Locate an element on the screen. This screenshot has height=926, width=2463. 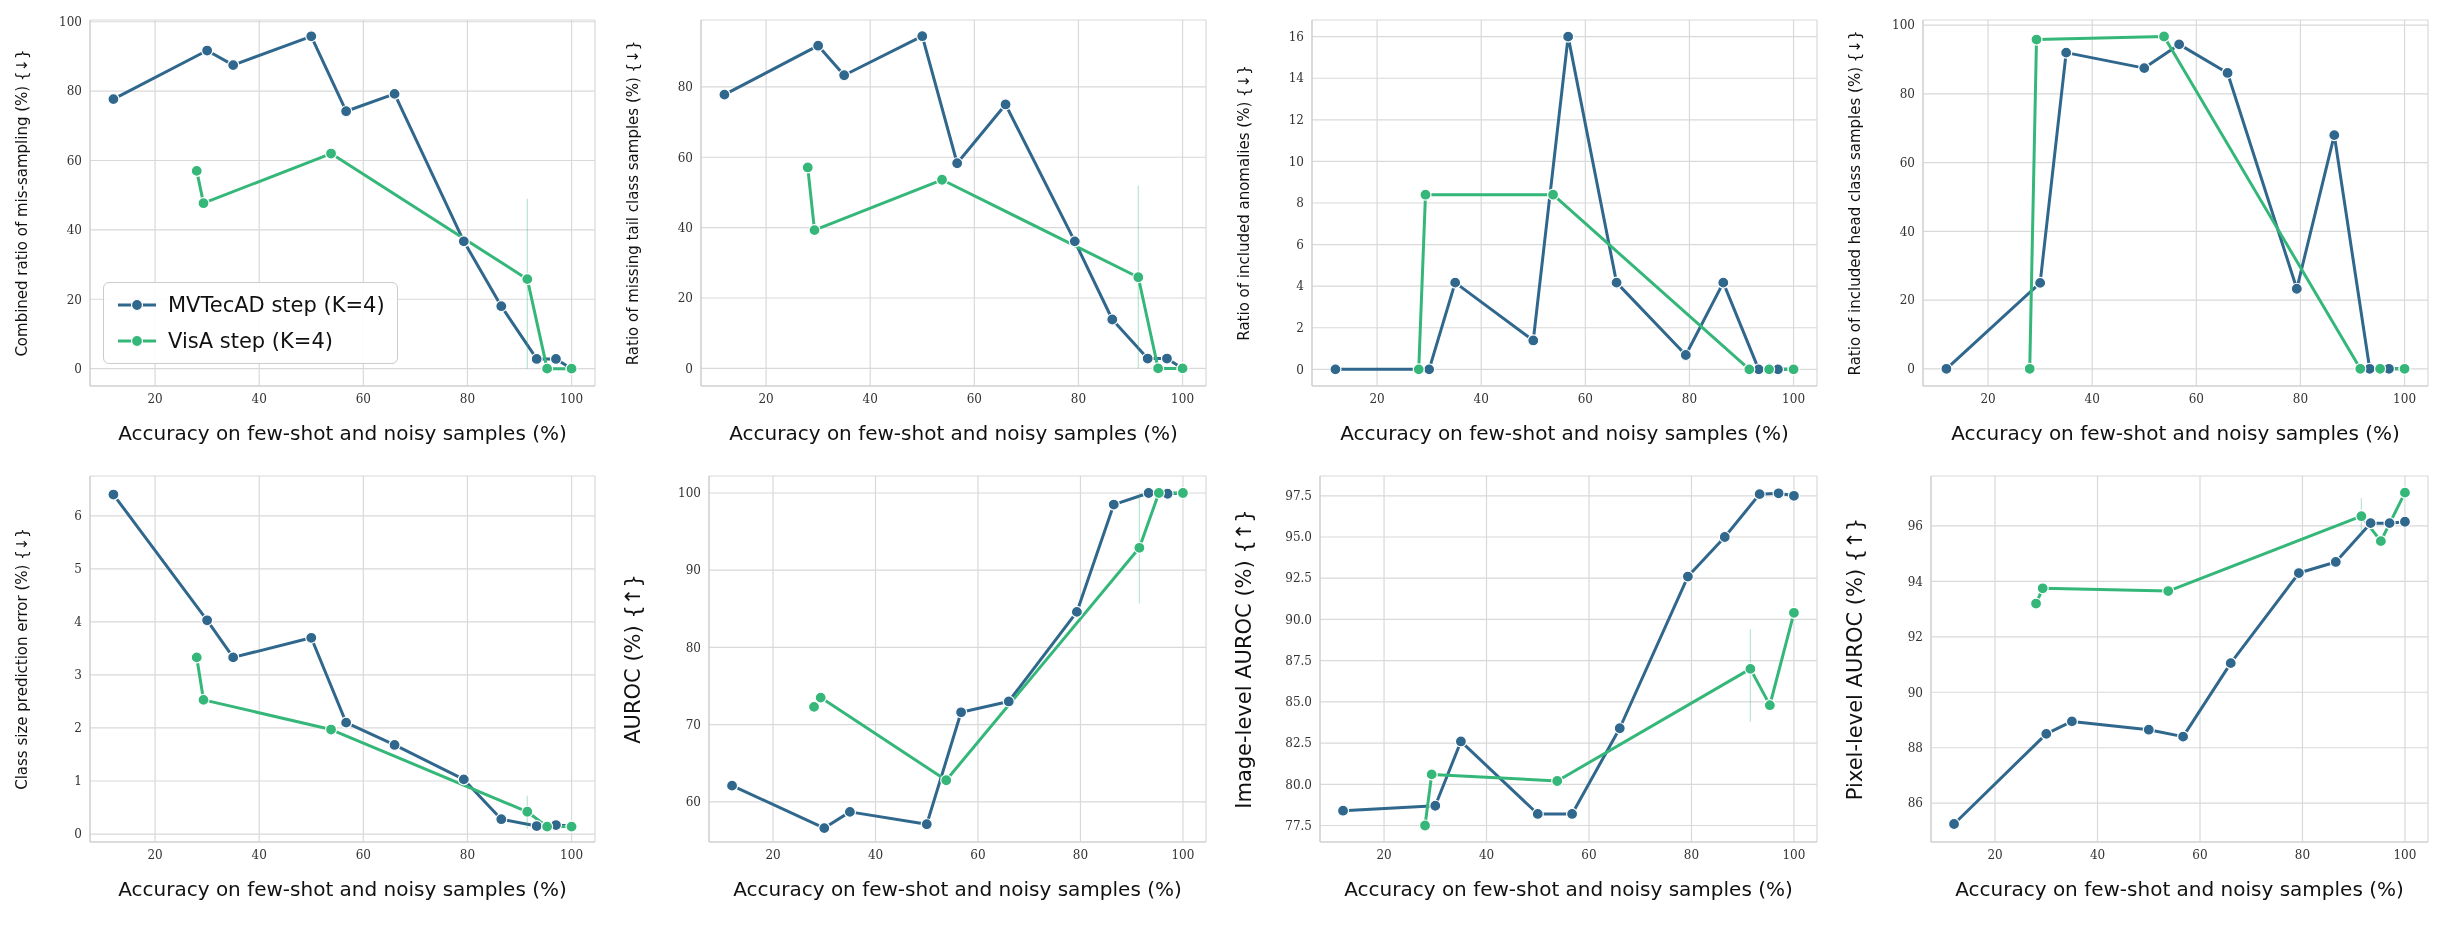
y-tick-label: 88 is located at coordinates (1915, 747).